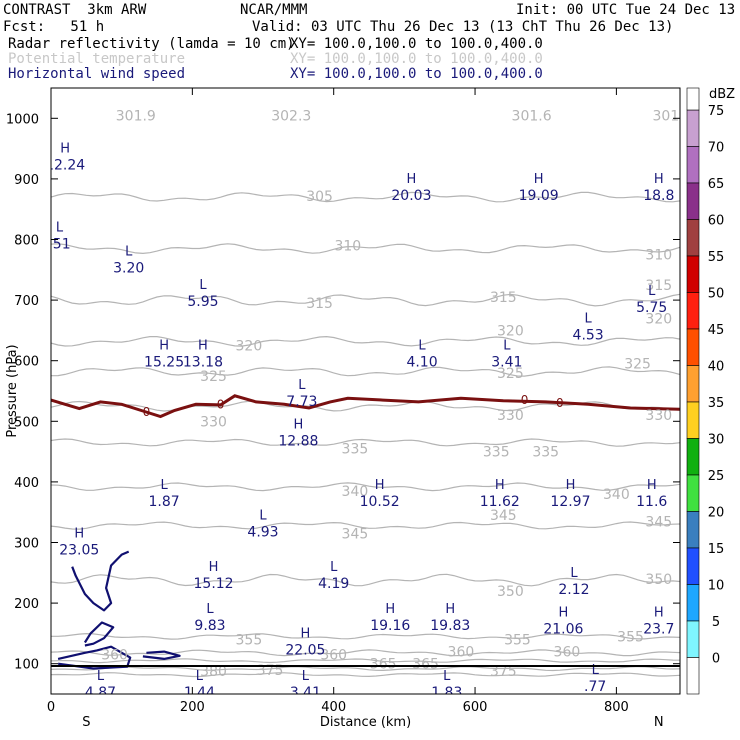 Image resolution: width=740 pixels, height=740 pixels. What do you see at coordinates (22, 119) in the screenshot?
I see `y-tick-label: 1000` at bounding box center [22, 119].